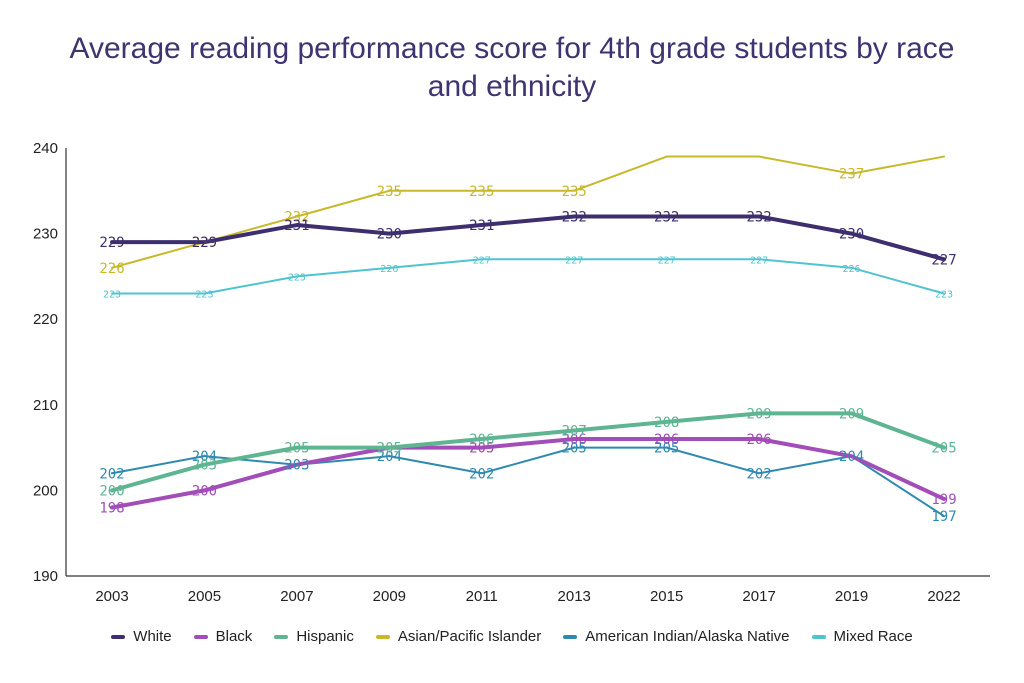 The width and height of the screenshot is (1024, 683). What do you see at coordinates (943, 596) in the screenshot?
I see `x-tick-label: 2022` at bounding box center [943, 596].